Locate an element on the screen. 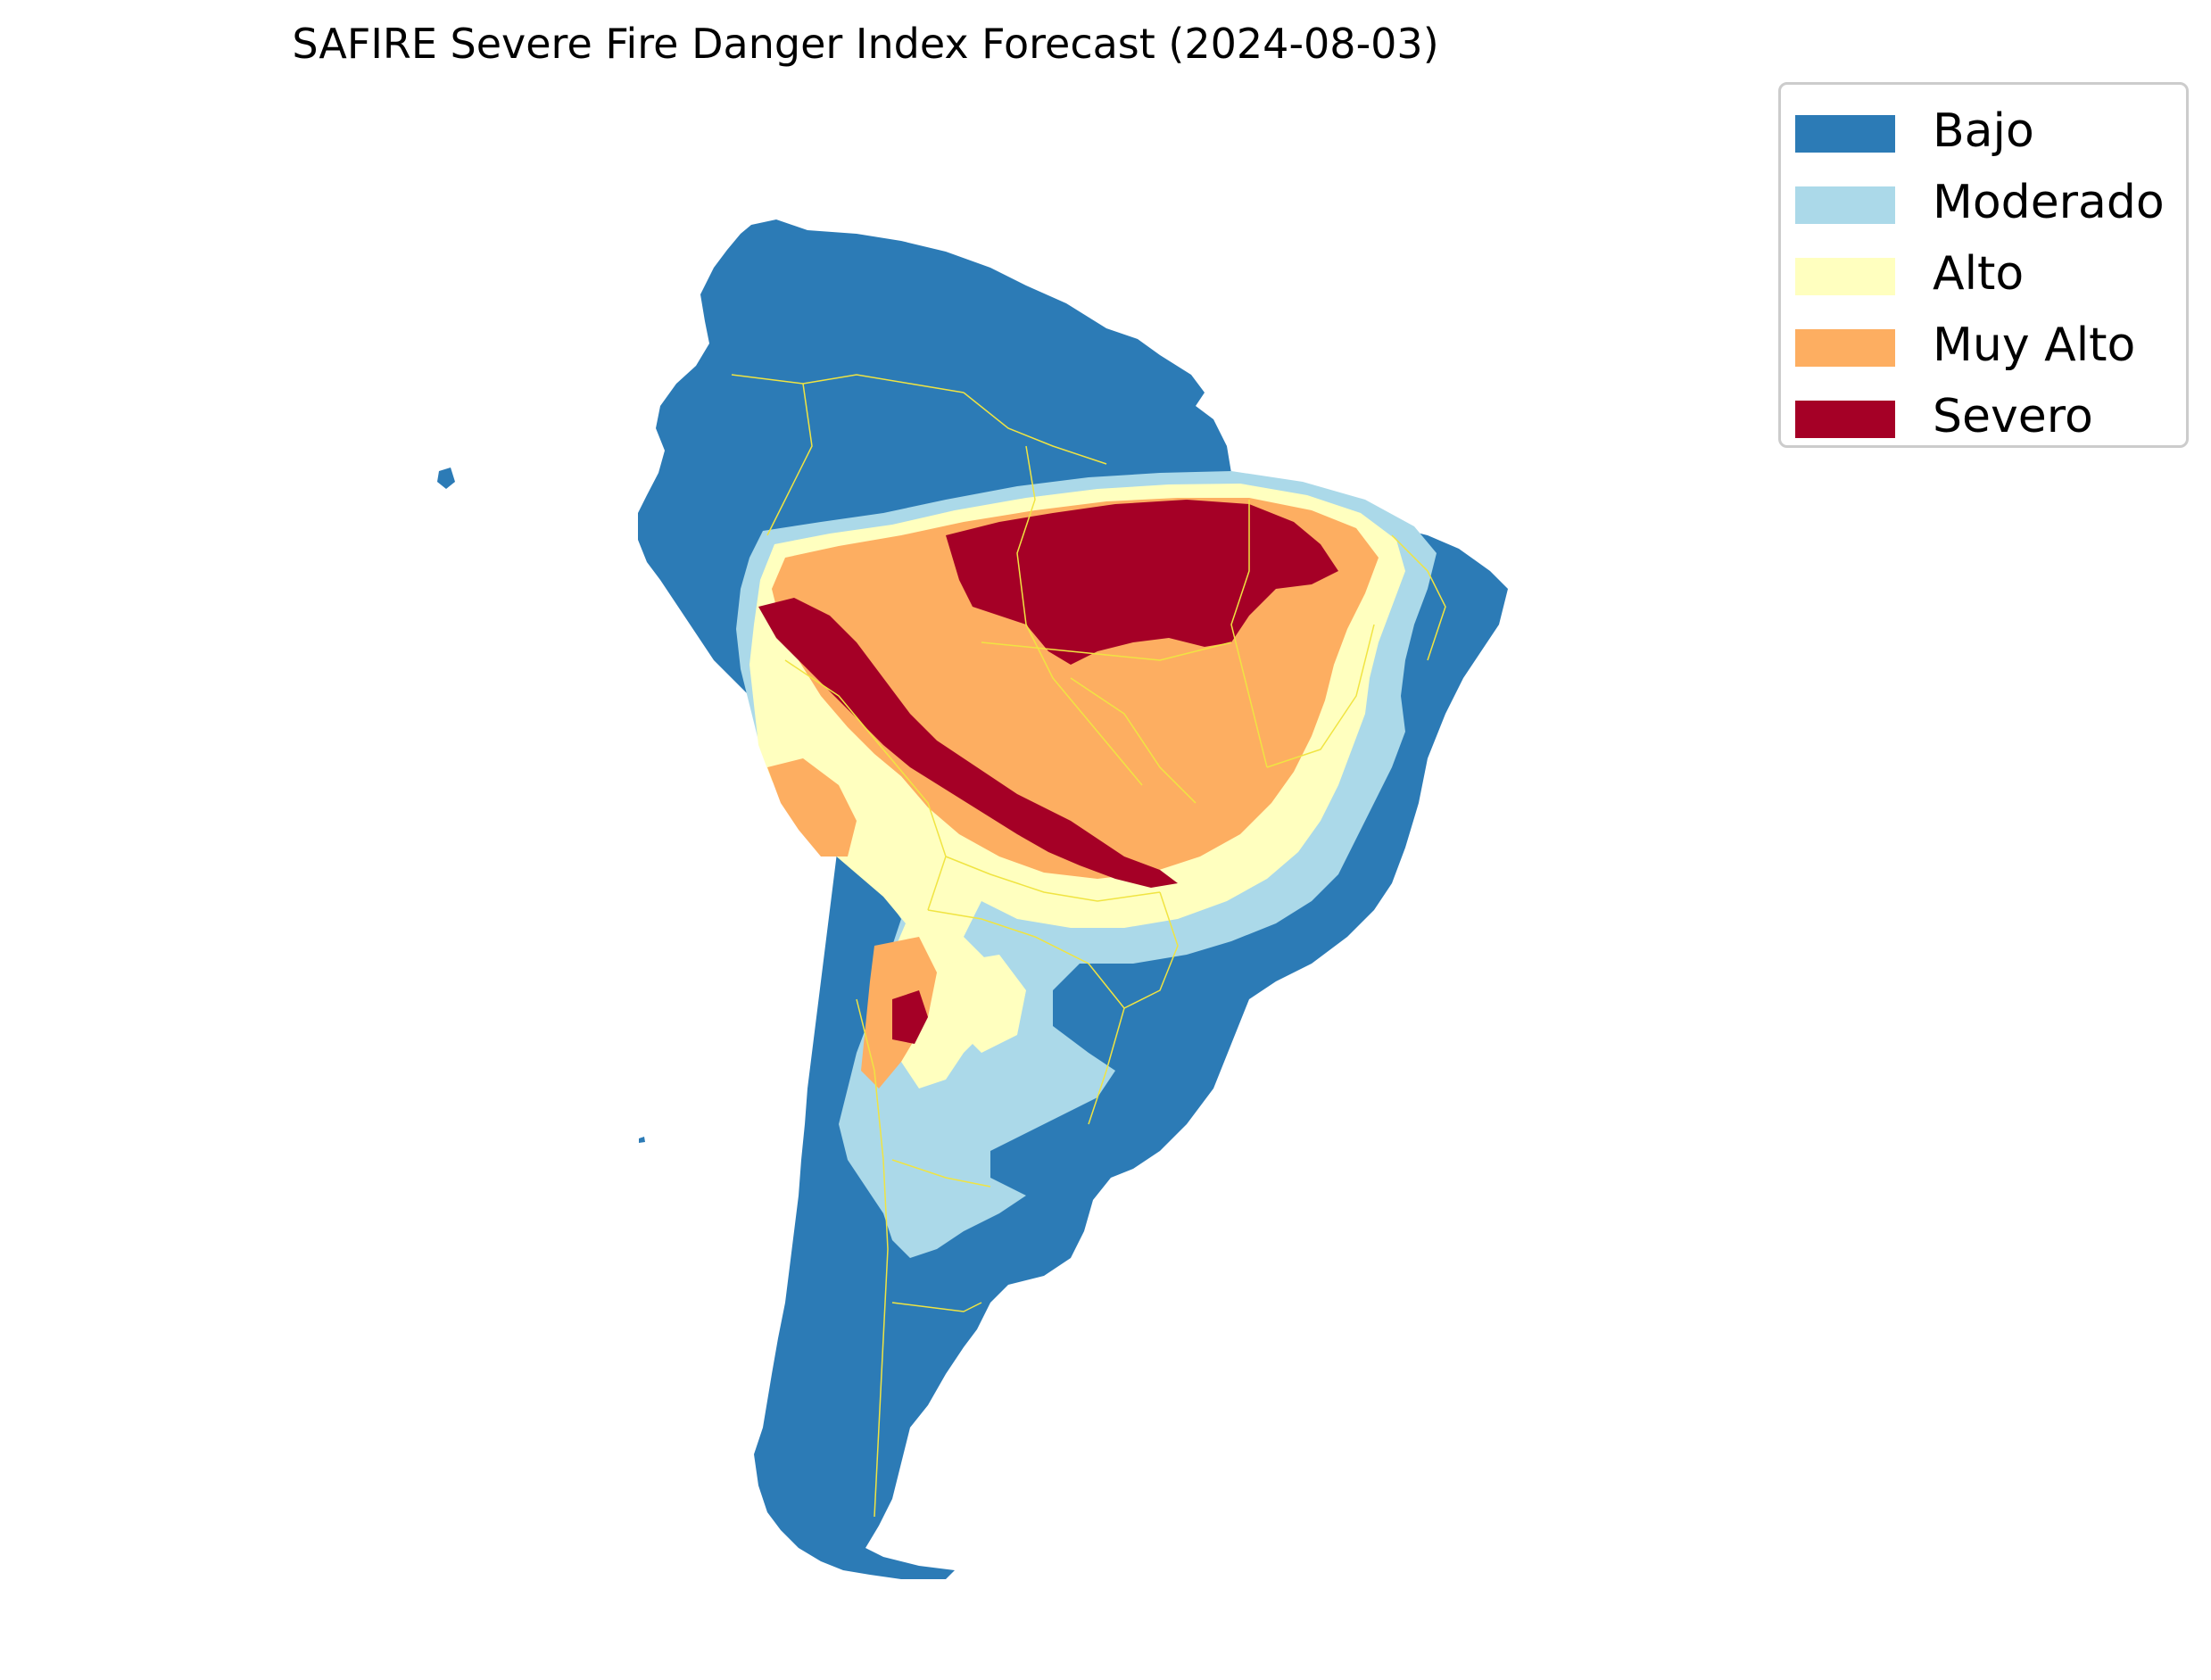  legend-swatch-moderado is located at coordinates (1845, 205).